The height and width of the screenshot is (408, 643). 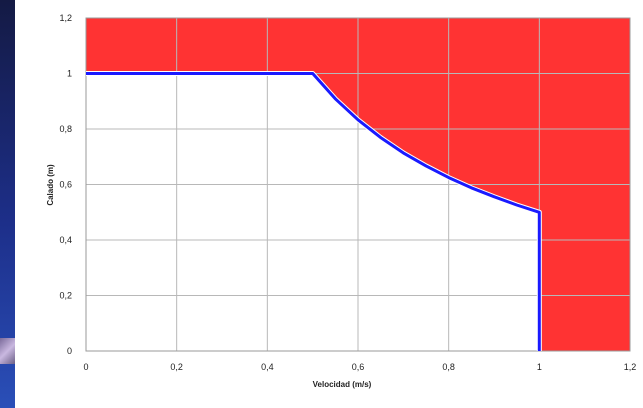 What do you see at coordinates (7, 351) in the screenshot?
I see `slide-thumbnail-image` at bounding box center [7, 351].